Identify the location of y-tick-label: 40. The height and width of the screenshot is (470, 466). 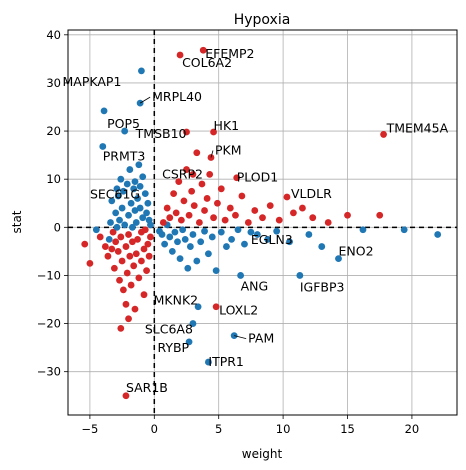
(53, 35).